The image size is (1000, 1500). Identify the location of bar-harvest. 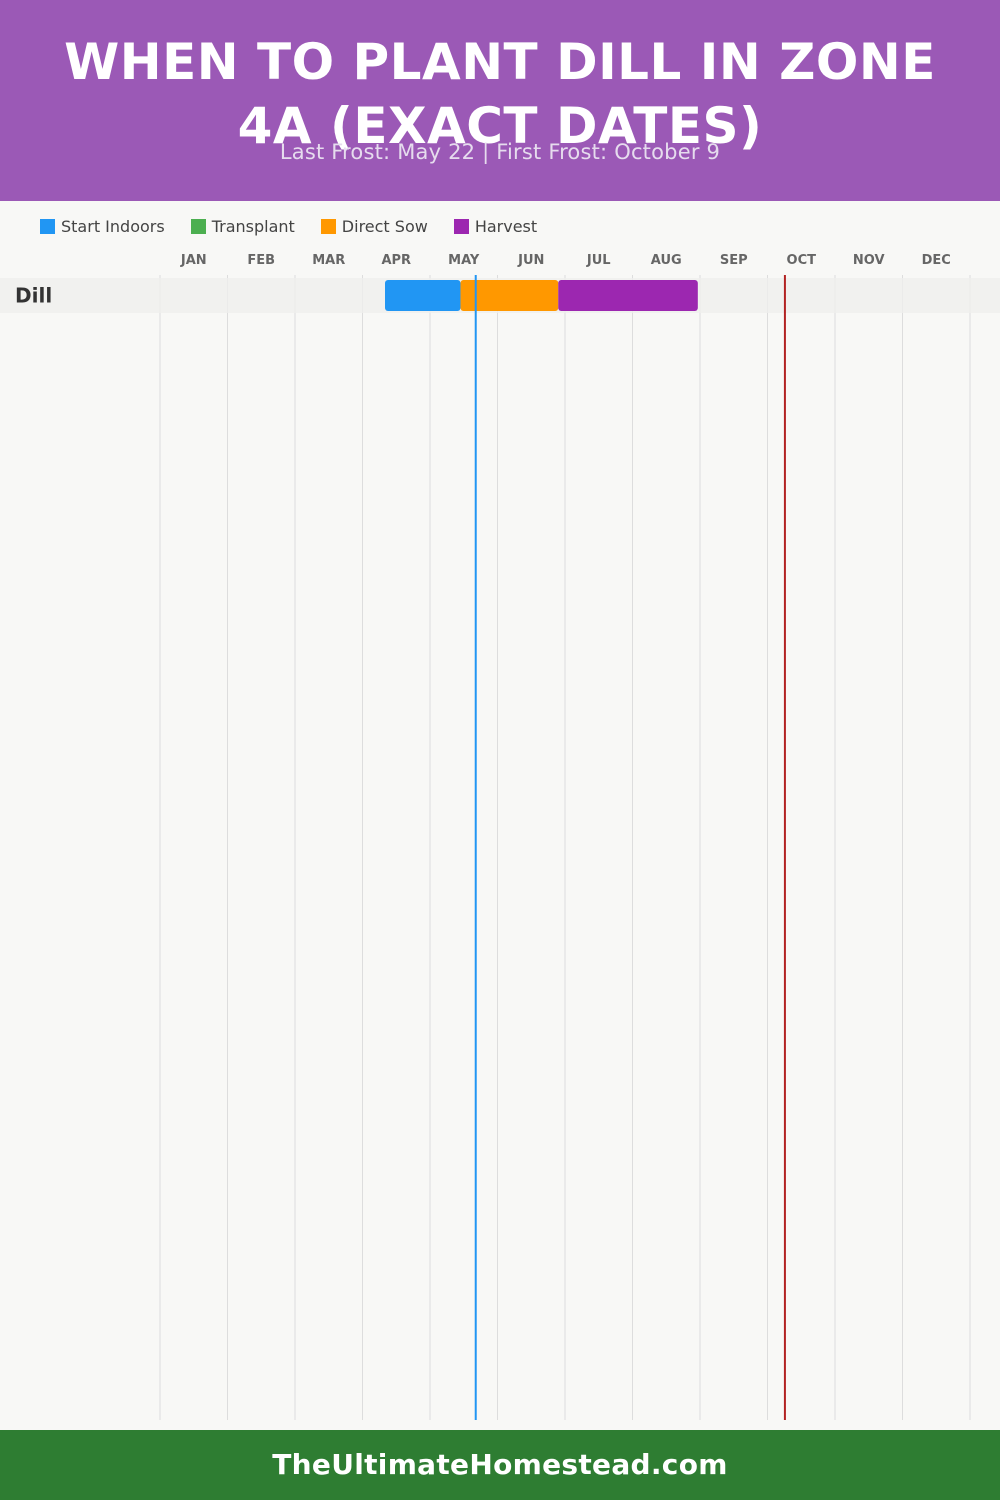
(628, 295).